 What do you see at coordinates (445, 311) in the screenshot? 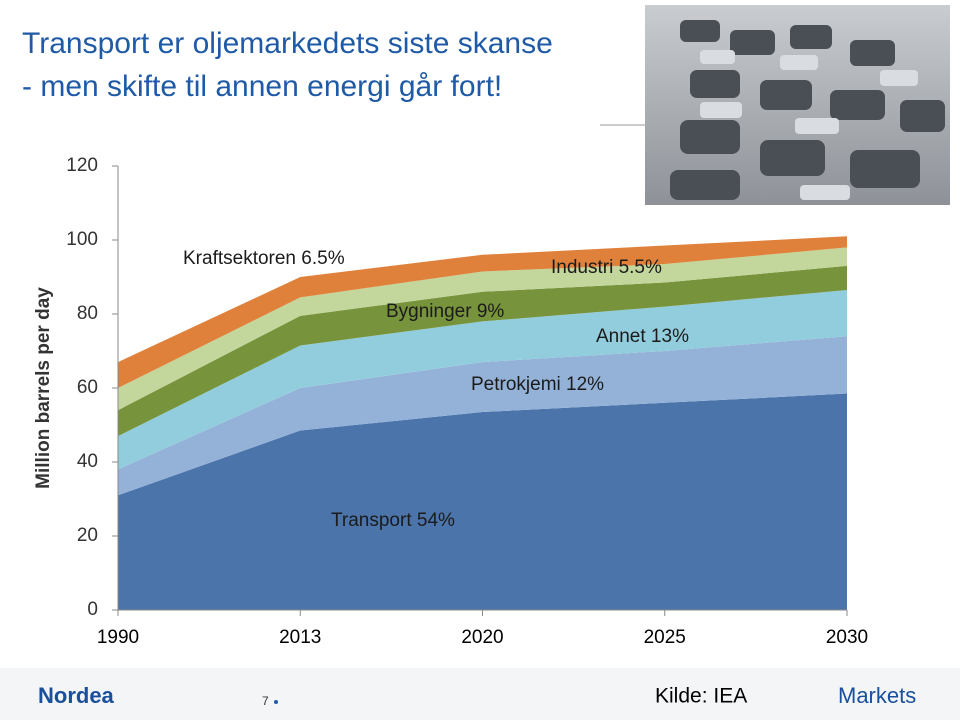
I see `series-label: Bygninger 9%` at bounding box center [445, 311].